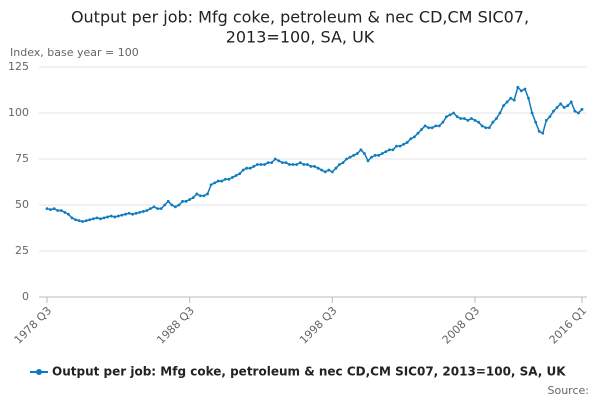 Image resolution: width=600 pixels, height=400 pixels. I want to click on source: Source:, so click(569, 390).